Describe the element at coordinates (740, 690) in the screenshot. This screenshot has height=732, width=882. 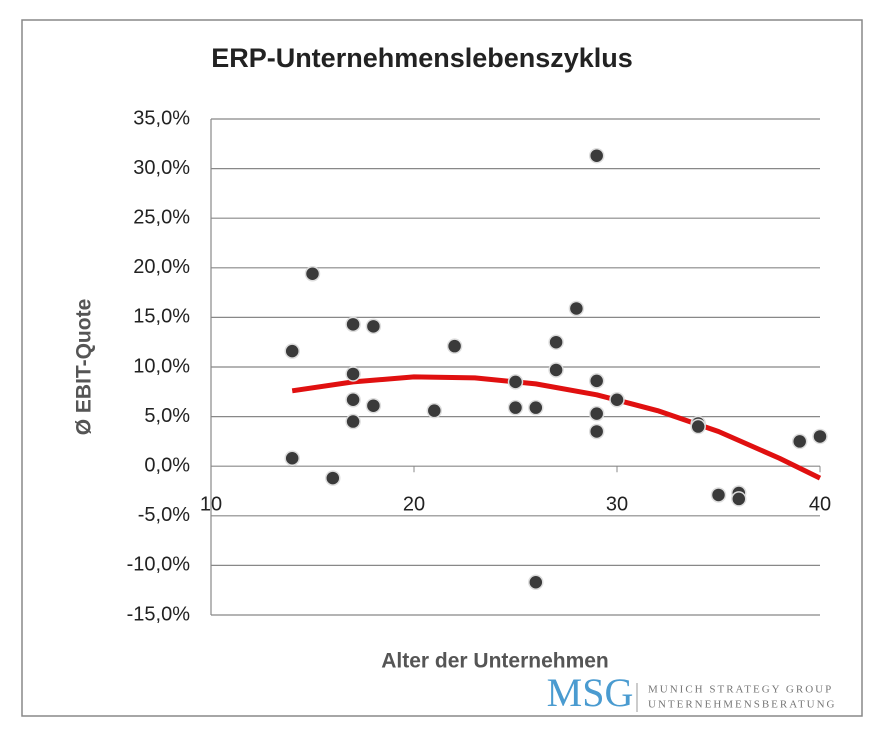
I see `logo-line1: MUNICH STRATEGY GROUP` at that location.